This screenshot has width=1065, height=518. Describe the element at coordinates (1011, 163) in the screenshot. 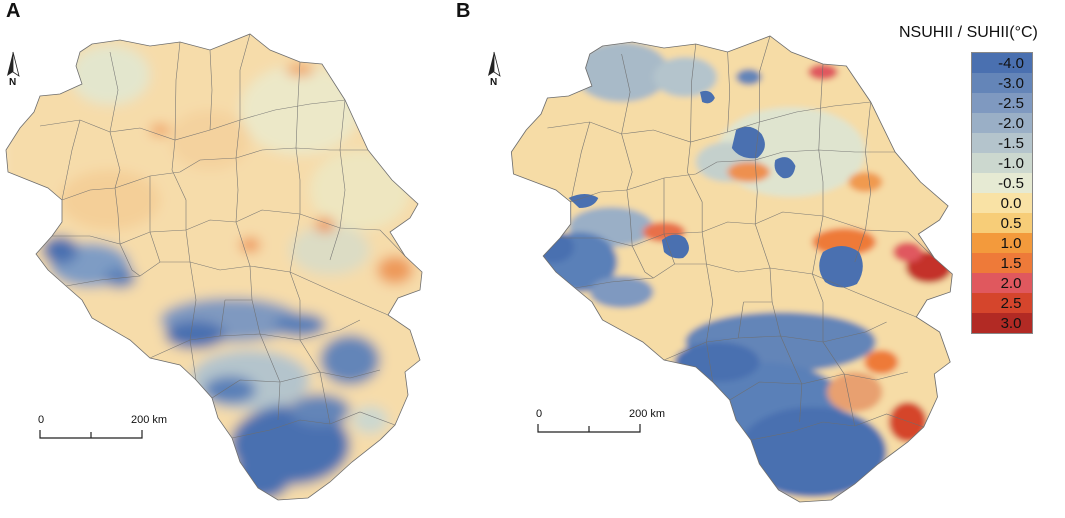

I see `legend-label: -1.0` at that location.